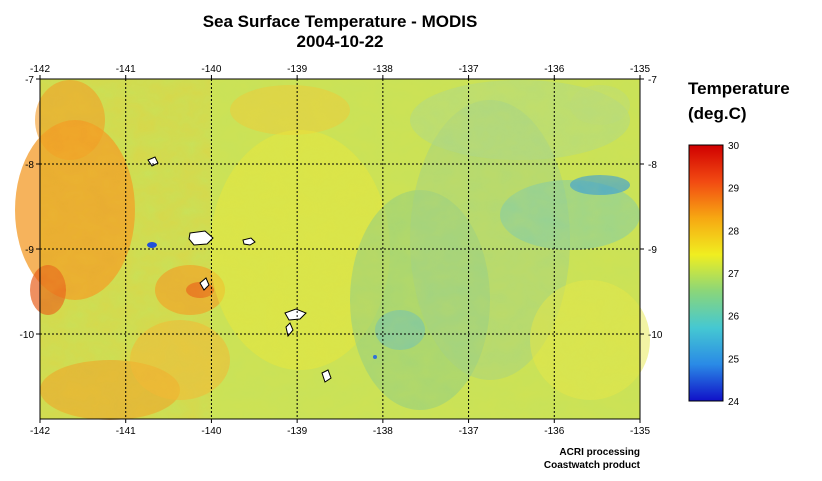  Describe the element at coordinates (383, 431) in the screenshot. I see `lon-tick-label-bottom: -138` at that location.